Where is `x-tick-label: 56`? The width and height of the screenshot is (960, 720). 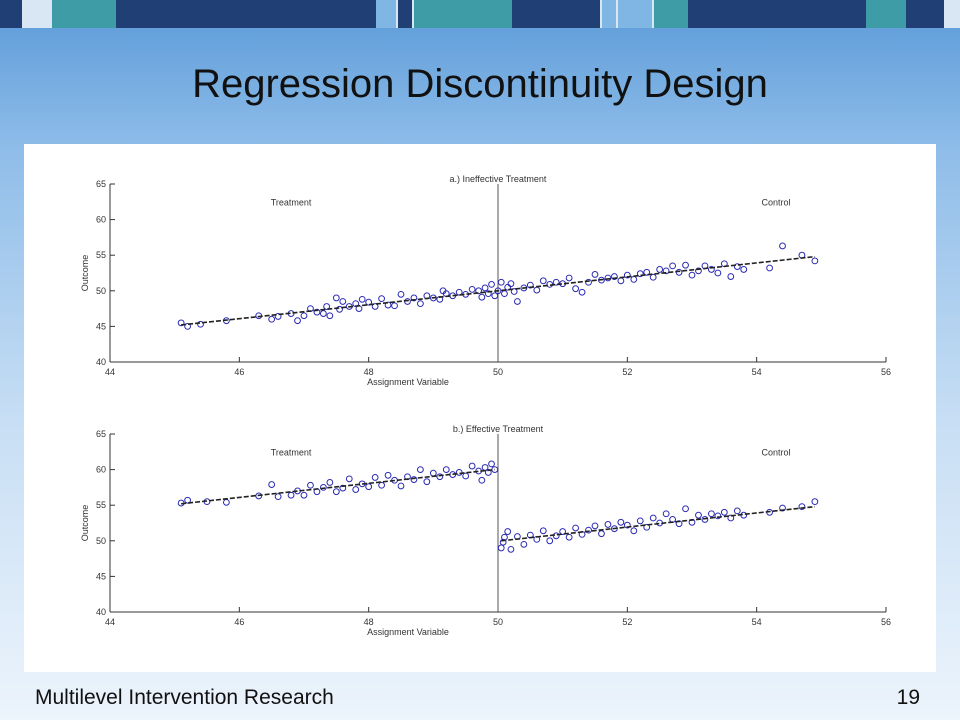 x-tick-label: 56 is located at coordinates (886, 622).